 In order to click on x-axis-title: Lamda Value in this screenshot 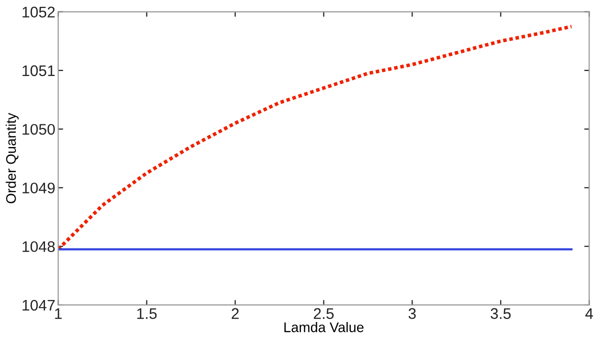, I will do `click(324, 327)`.